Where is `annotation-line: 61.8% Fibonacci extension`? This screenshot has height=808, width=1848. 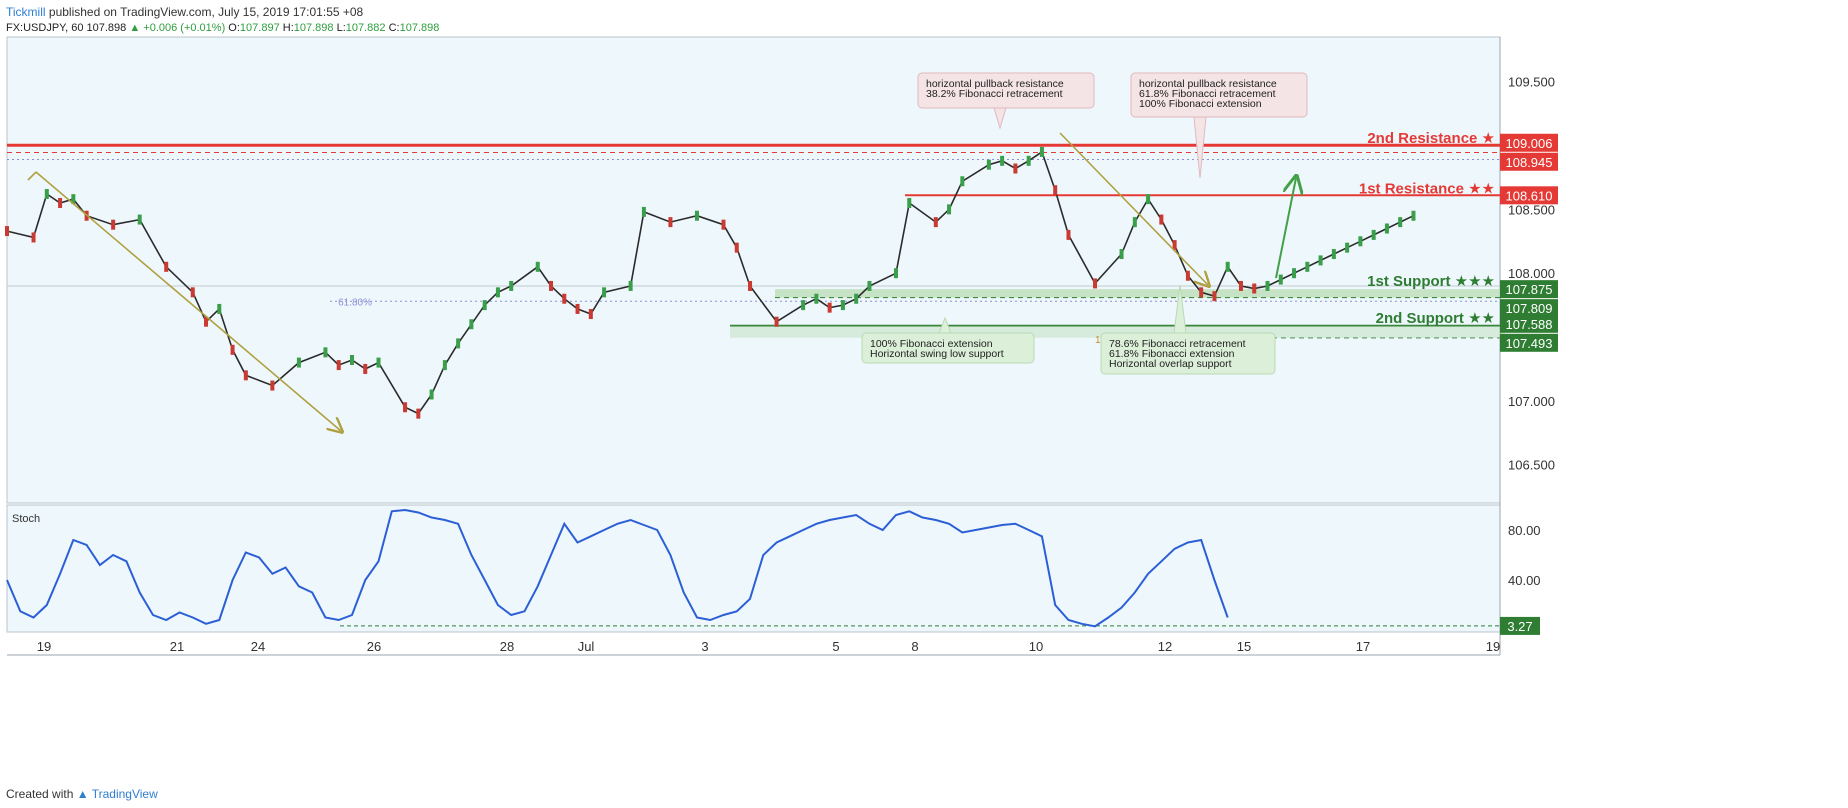 annotation-line: 61.8% Fibonacci extension is located at coordinates (1172, 354).